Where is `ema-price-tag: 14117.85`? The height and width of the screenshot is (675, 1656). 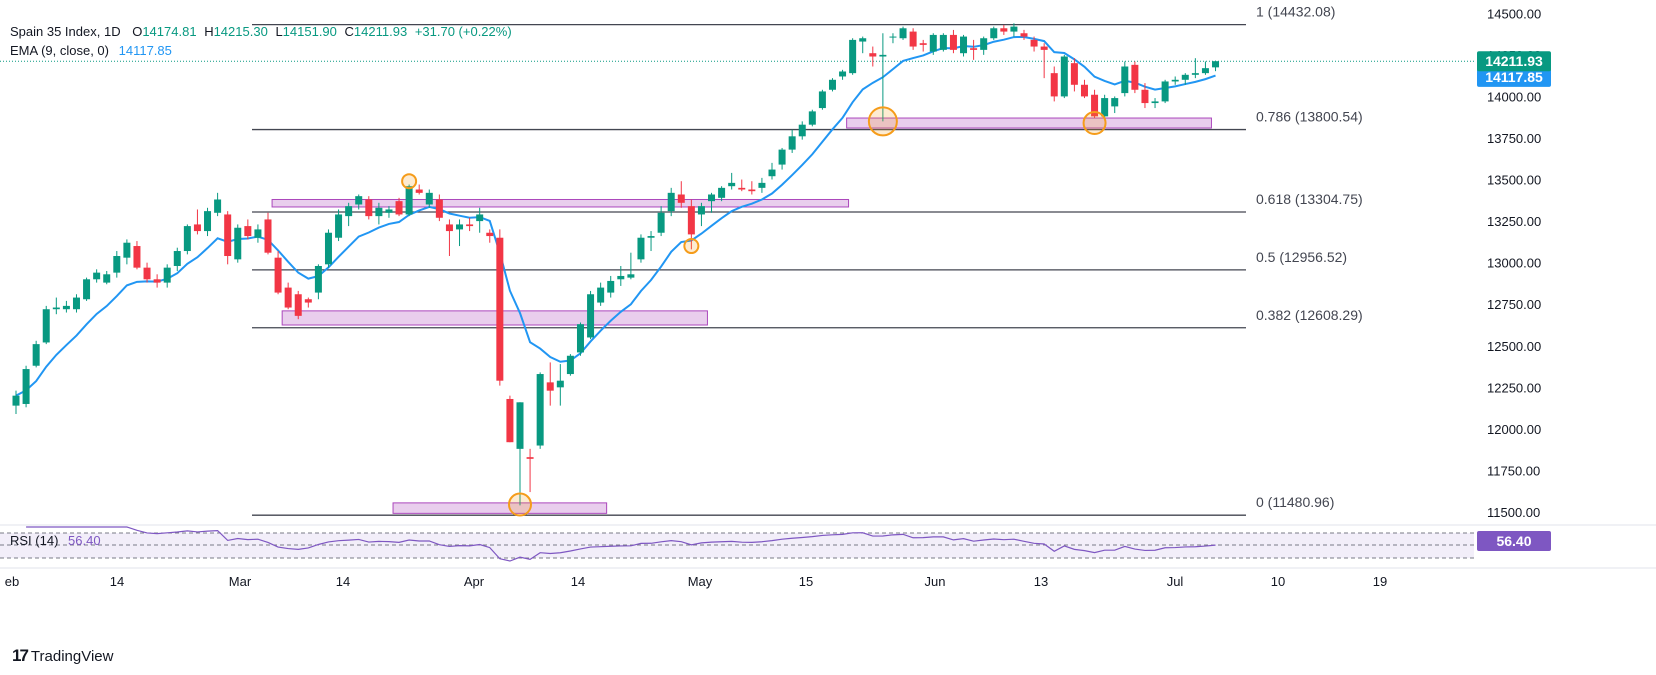 ema-price-tag: 14117.85 is located at coordinates (1514, 77).